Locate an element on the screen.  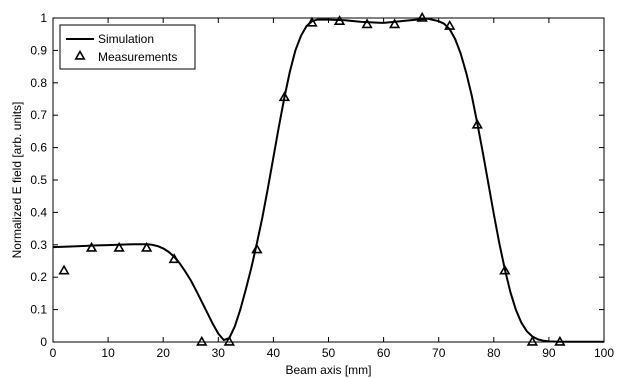
y-tick-label: 0.9 is located at coordinates (38, 50).